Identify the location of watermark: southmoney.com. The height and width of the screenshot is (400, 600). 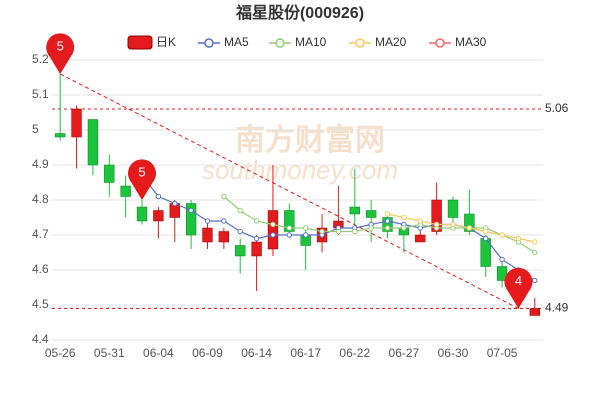
(300, 170).